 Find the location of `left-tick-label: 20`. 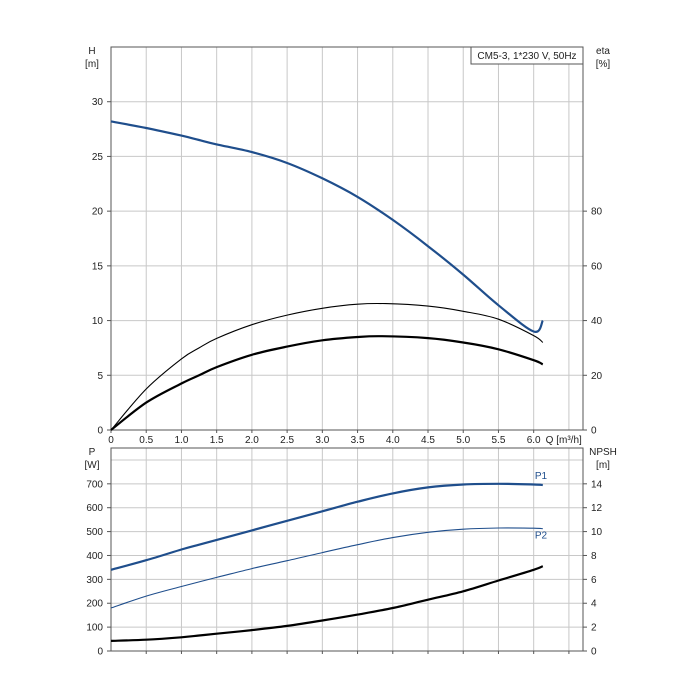

left-tick-label: 20 is located at coordinates (98, 212).